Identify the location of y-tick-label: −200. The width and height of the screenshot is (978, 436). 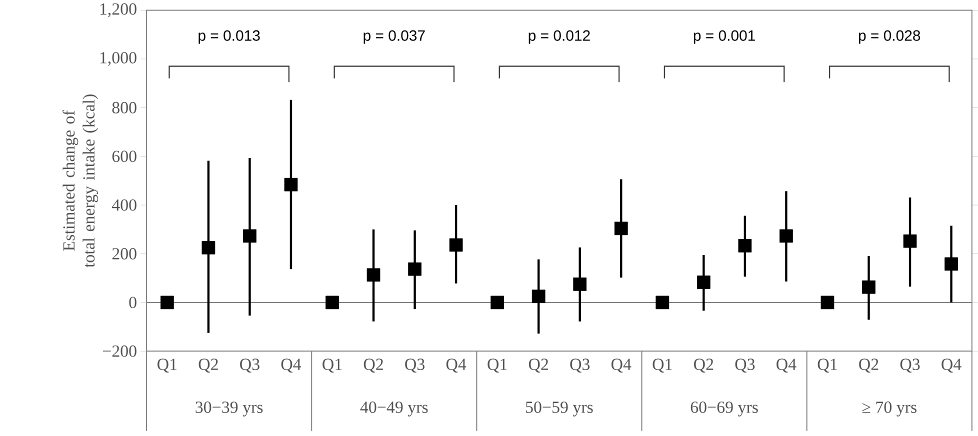
(119, 351).